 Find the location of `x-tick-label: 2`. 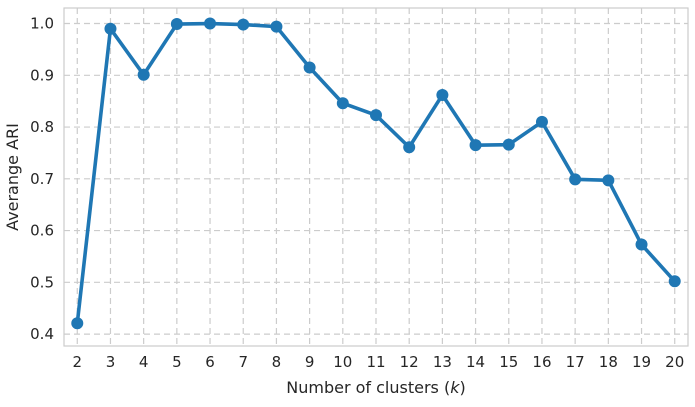

x-tick-label: 2 is located at coordinates (78, 362).